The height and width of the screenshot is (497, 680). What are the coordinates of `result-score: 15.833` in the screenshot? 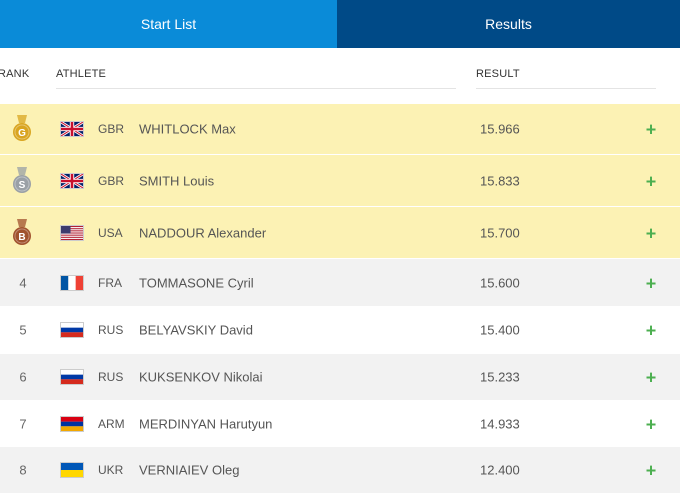 It's located at (500, 180).